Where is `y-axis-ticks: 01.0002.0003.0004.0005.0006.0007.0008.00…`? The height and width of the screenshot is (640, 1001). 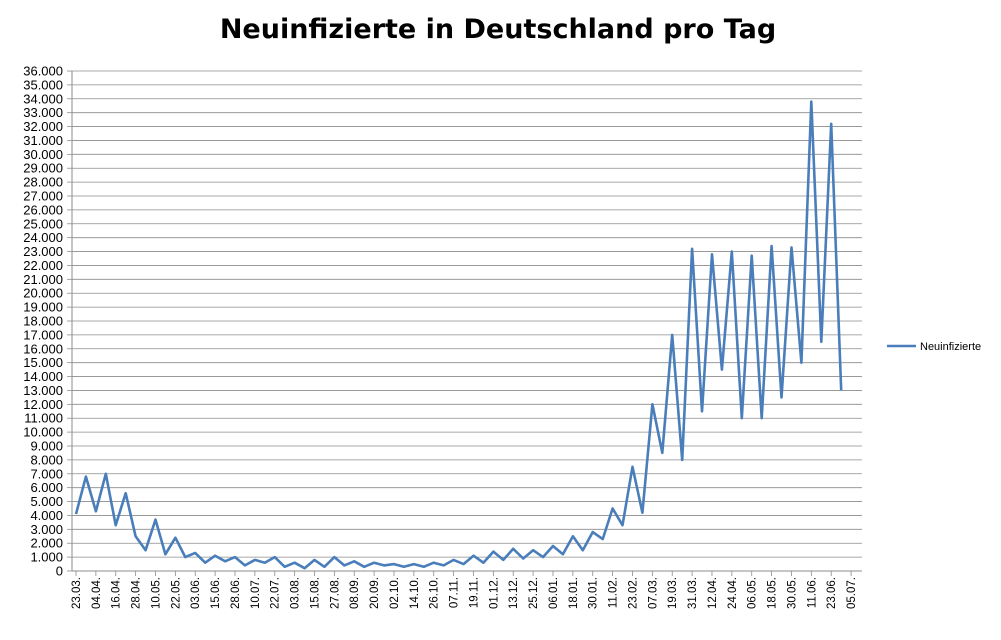
y-axis-ticks: 01.0002.0003.0004.0005.0006.0007.0008.00… is located at coordinates (47, 321).